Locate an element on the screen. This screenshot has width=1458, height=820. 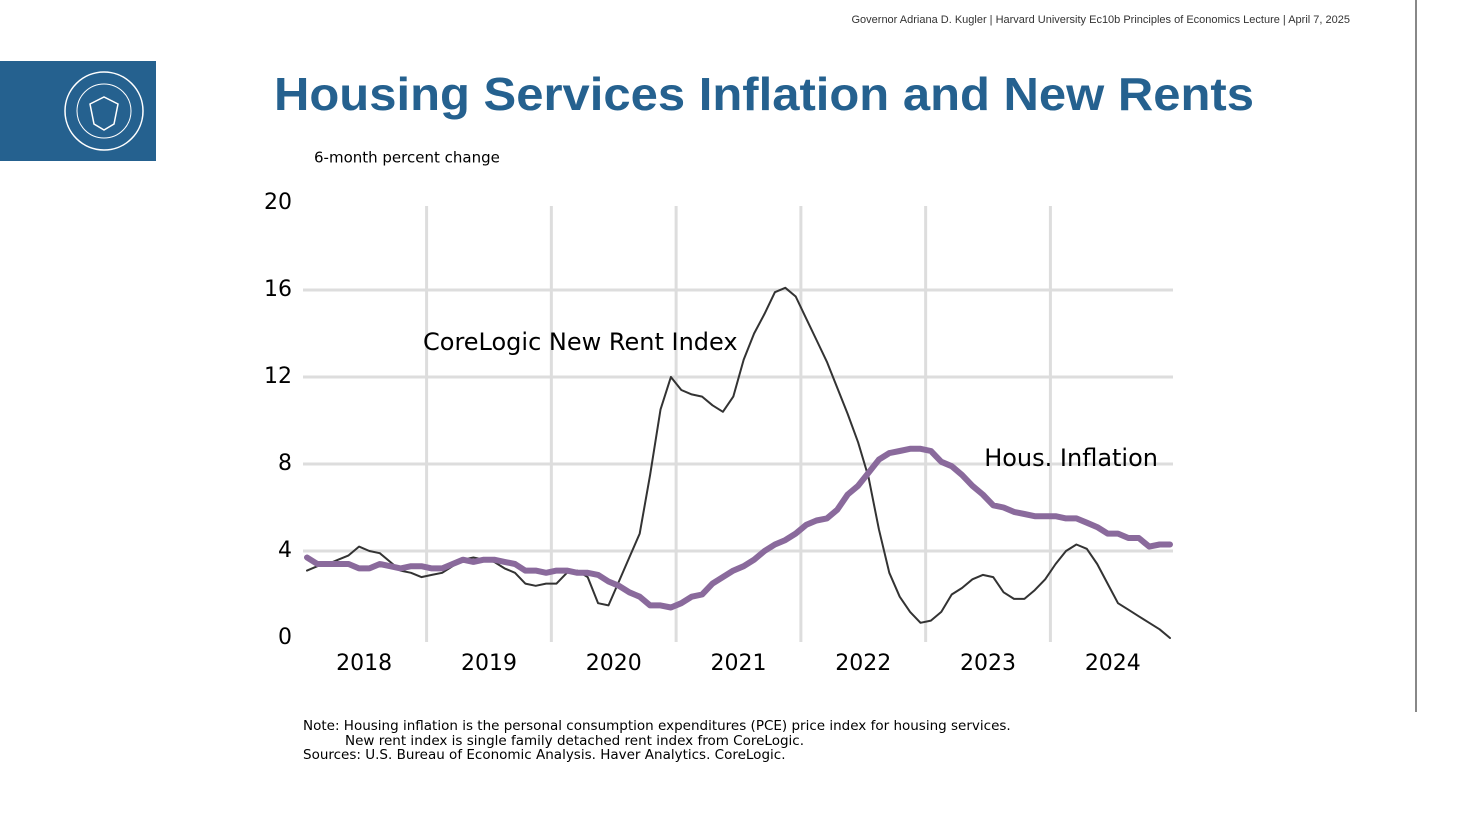
y-tick-label: 20 is located at coordinates (278, 202).